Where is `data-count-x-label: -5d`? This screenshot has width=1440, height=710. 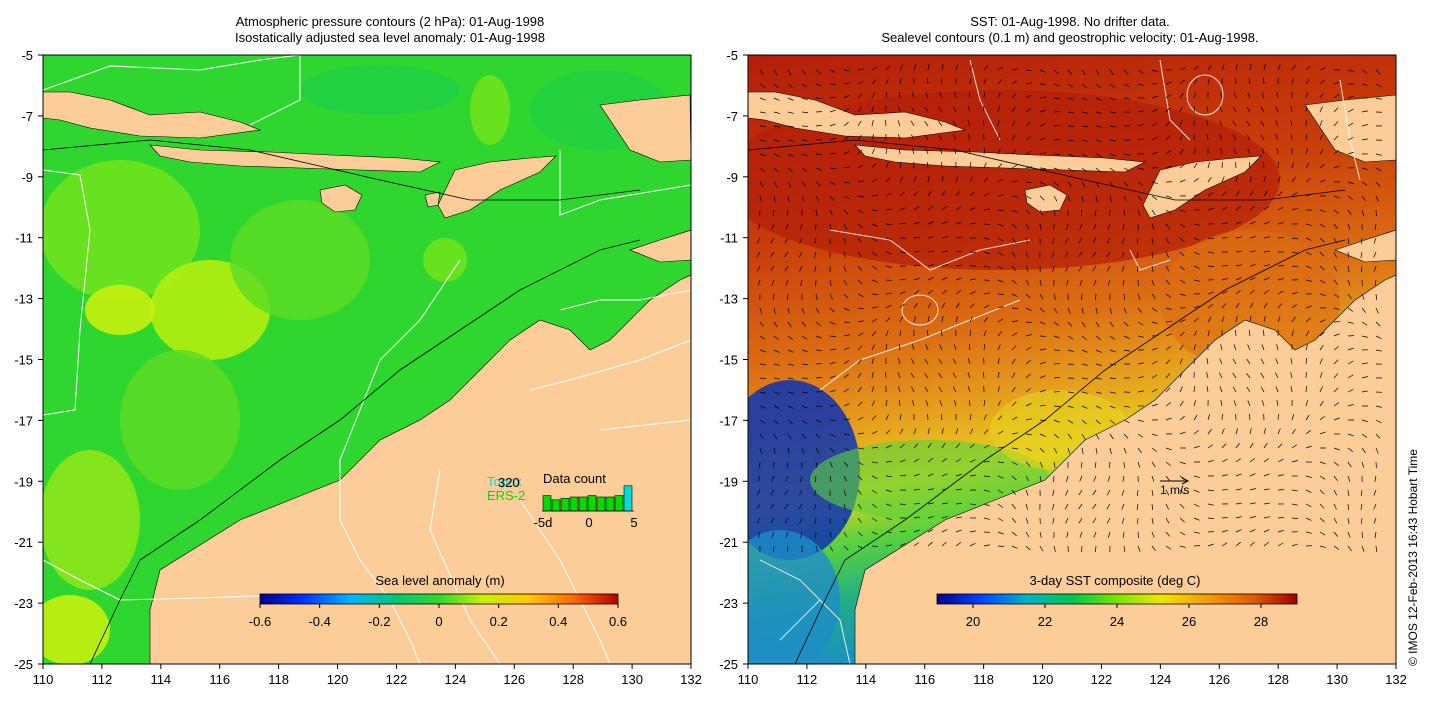 data-count-x-label: -5d is located at coordinates (543, 522).